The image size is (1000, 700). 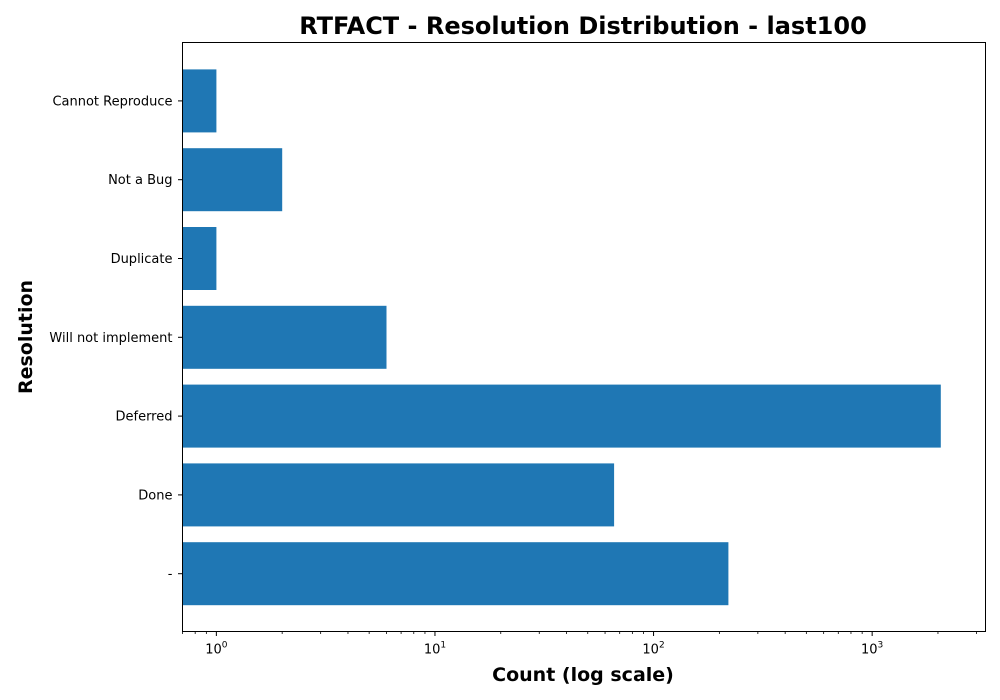 What do you see at coordinates (26, 337) in the screenshot?
I see `y-axis-label: Resolution` at bounding box center [26, 337].